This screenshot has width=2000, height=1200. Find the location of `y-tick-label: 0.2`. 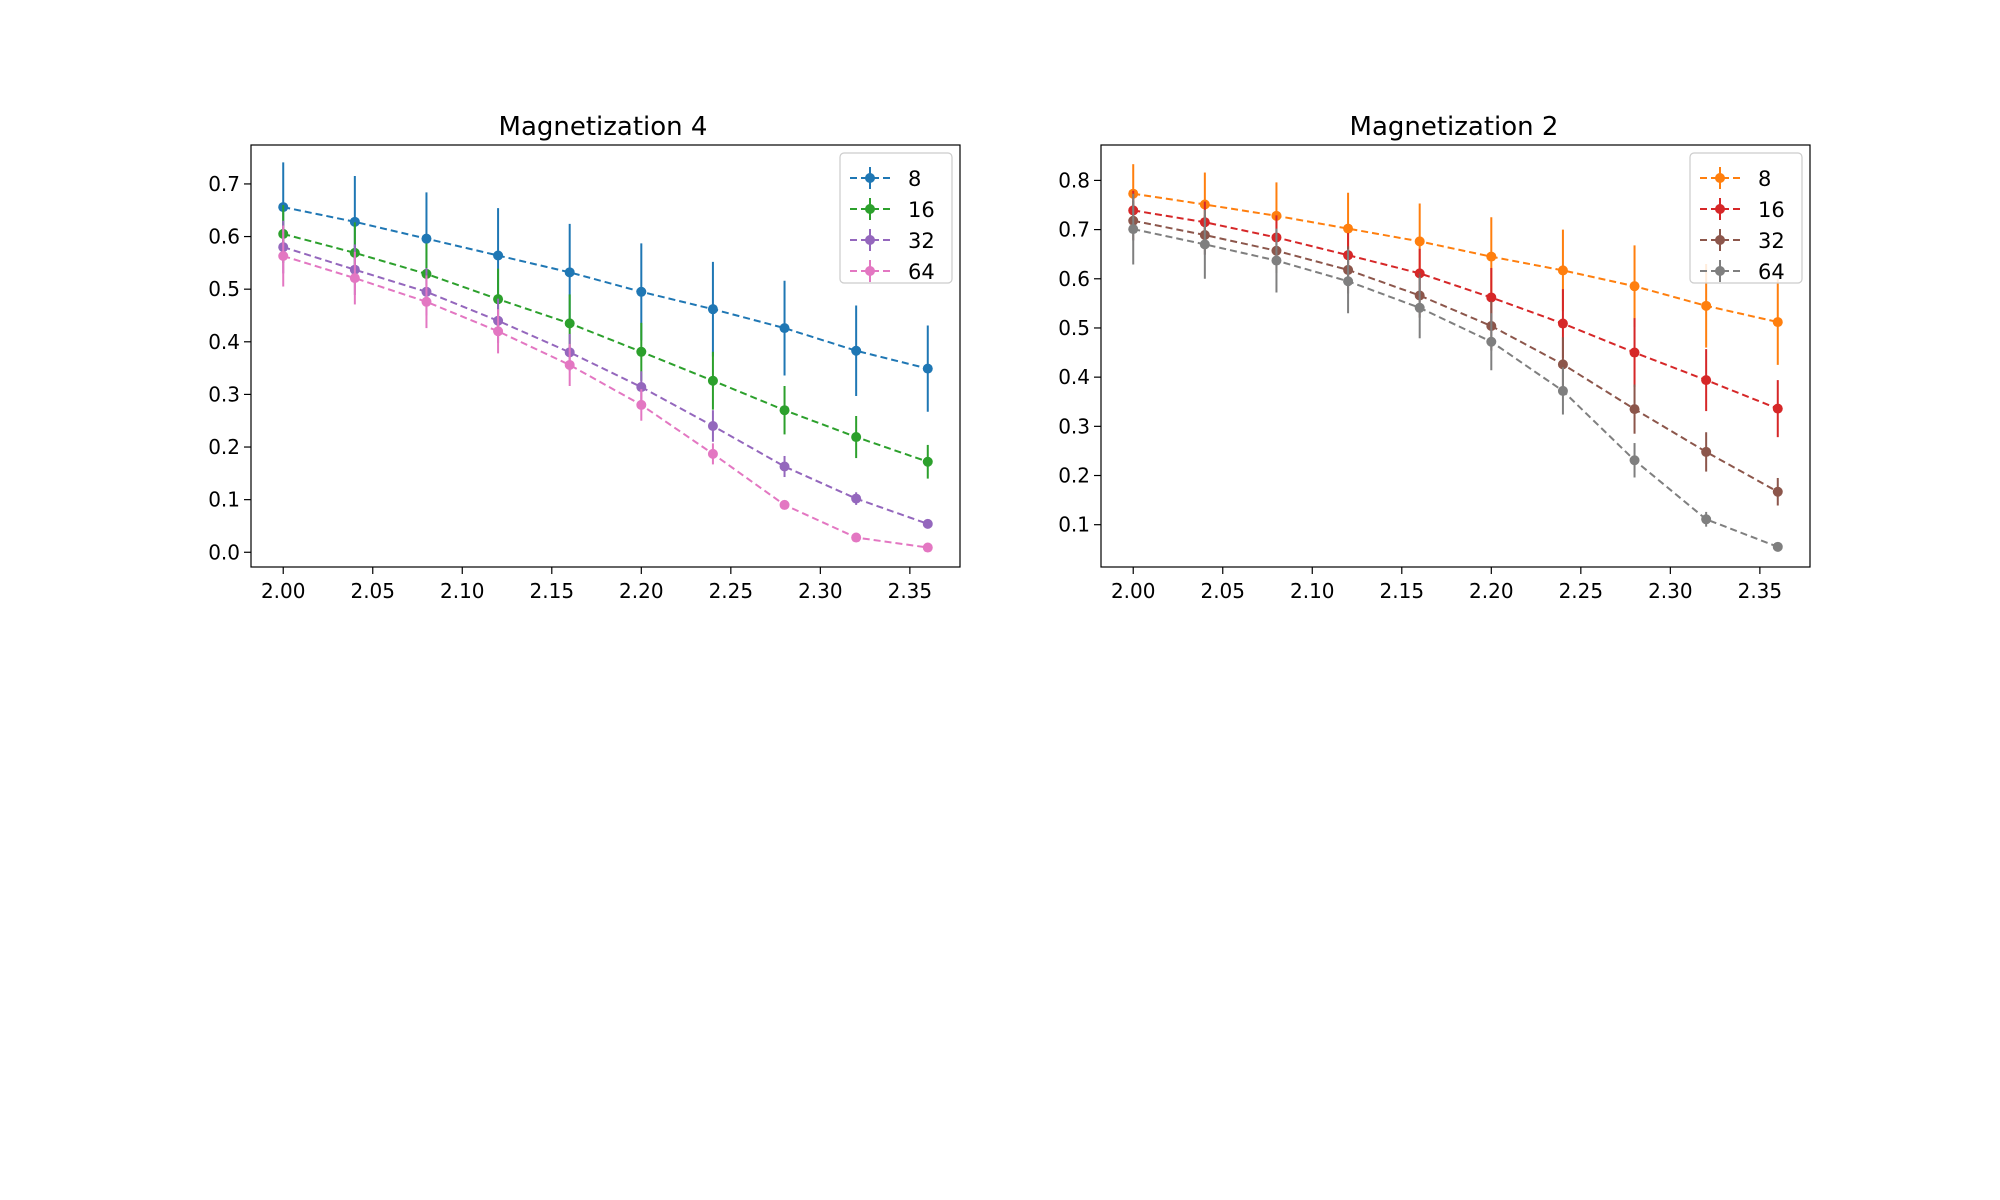

y-tick-label: 0.2 is located at coordinates (224, 447).